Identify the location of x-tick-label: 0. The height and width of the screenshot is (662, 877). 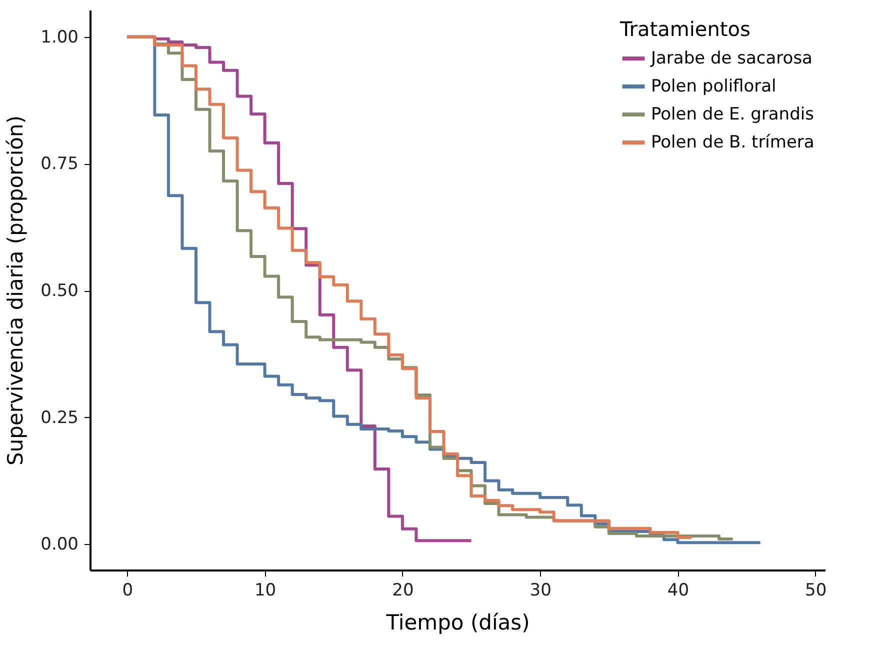
(128, 590).